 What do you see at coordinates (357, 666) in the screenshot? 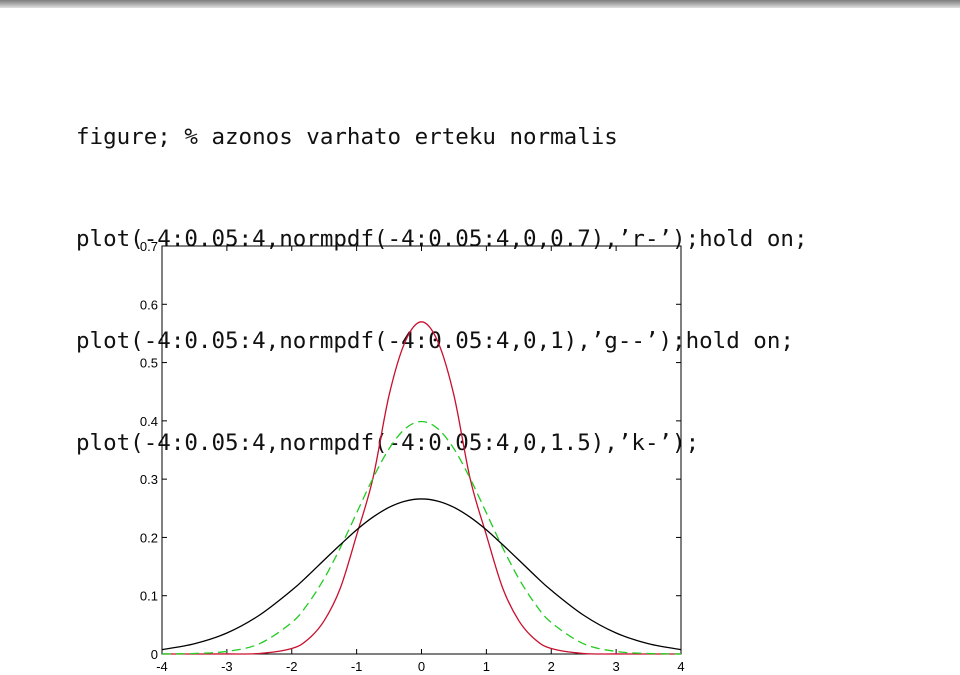
I see `x-tick-label: -1` at bounding box center [357, 666].